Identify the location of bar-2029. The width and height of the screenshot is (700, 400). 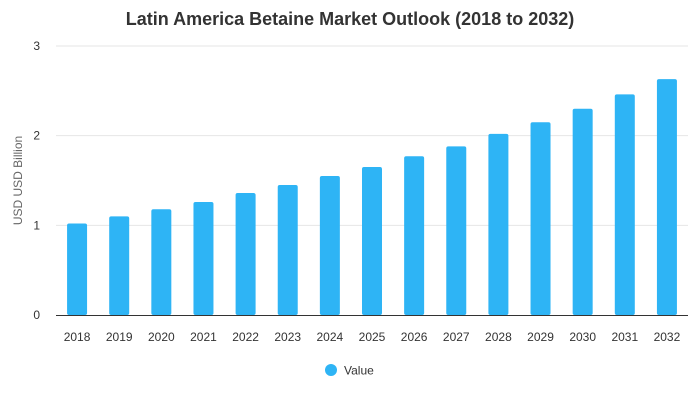
(540, 218).